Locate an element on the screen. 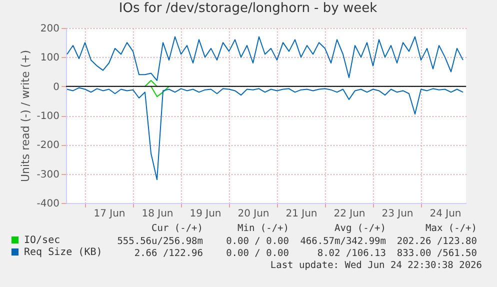  y-tick-label: -100 is located at coordinates (48, 116).